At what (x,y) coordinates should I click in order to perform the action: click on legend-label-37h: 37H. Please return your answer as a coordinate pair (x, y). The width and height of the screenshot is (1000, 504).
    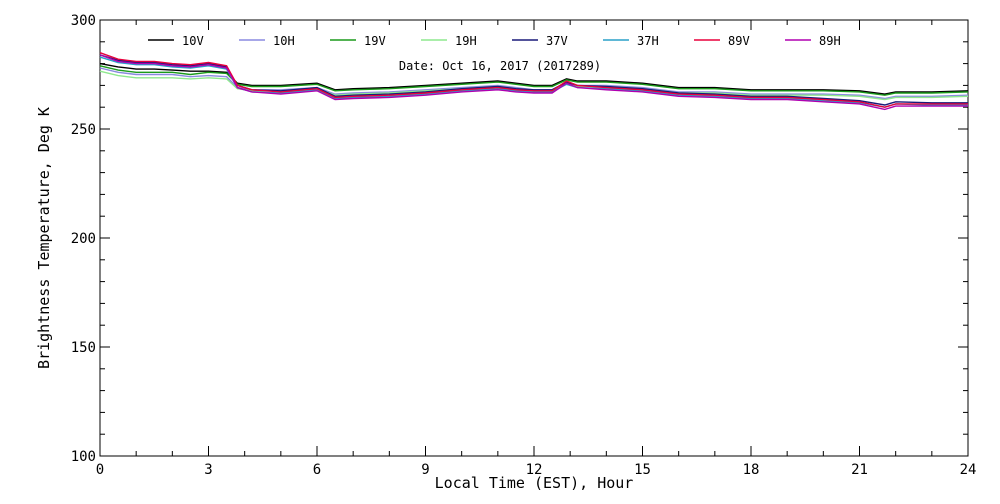
    Looking at the image, I should click on (648, 41).